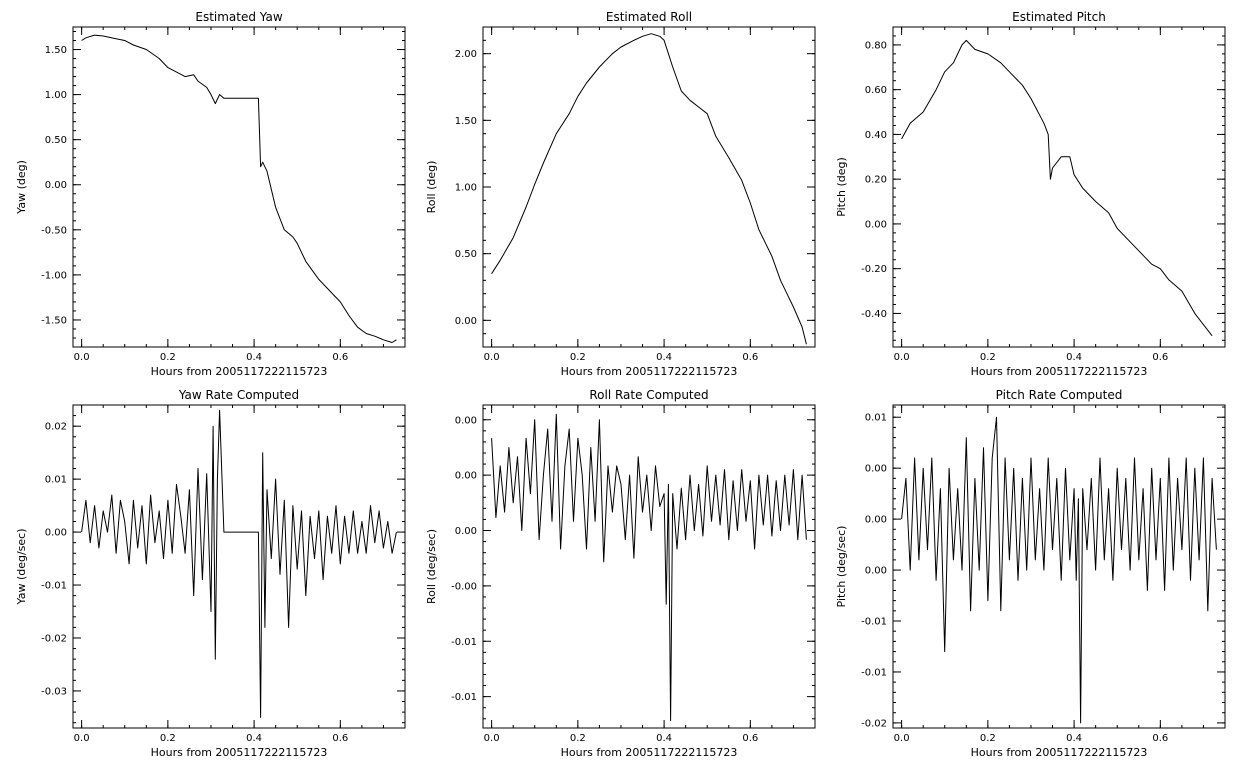 Image resolution: width=1250 pixels, height=775 pixels. I want to click on chart-title: Pitch Rate Computed, so click(1059, 395).